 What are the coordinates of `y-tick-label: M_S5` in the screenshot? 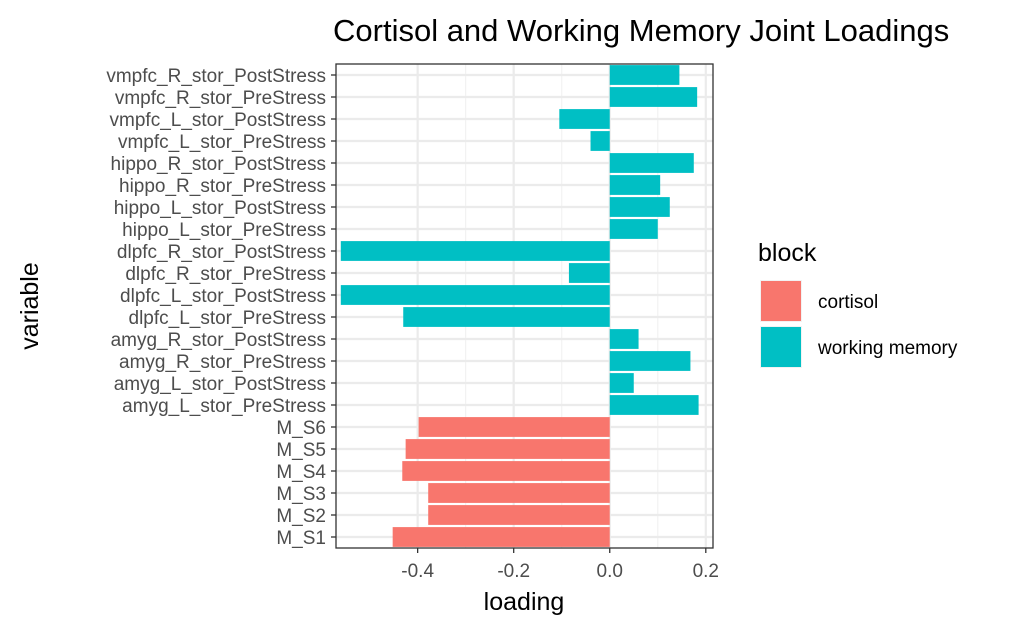 It's located at (301, 450).